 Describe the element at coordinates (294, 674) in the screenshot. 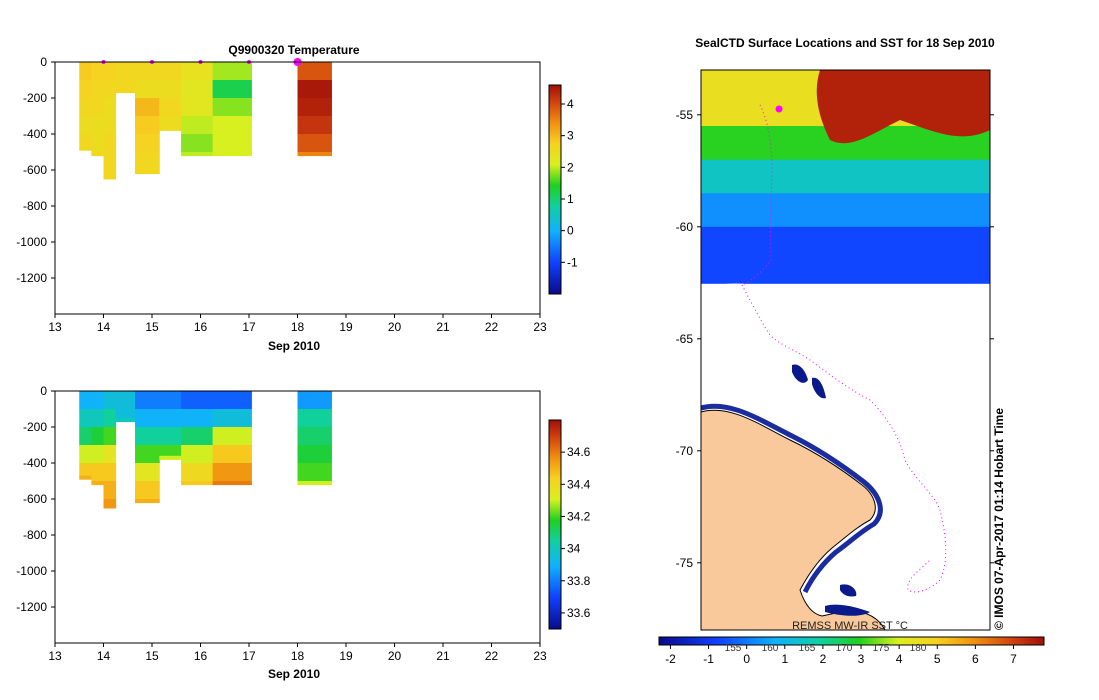

I see `salinity-x-axis-label: Sep 2010` at that location.